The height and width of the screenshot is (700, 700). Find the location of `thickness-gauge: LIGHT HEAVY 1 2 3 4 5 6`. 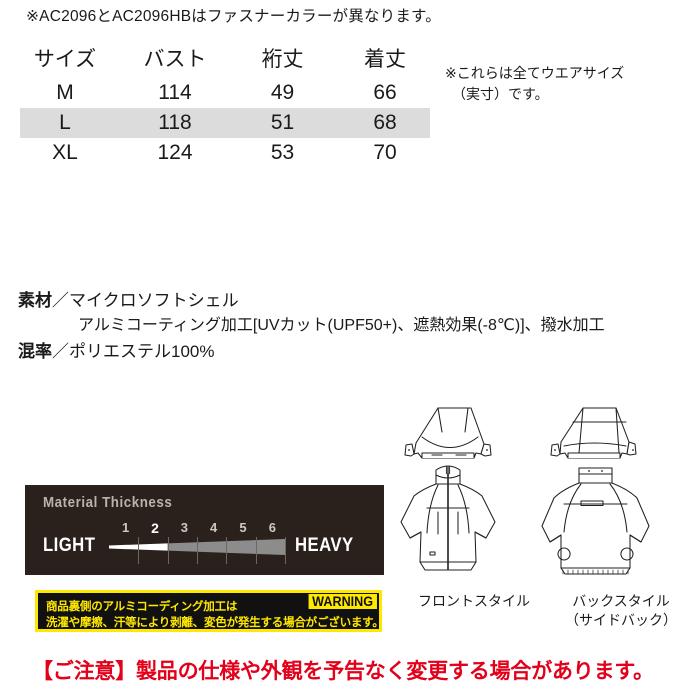

thickness-gauge: LIGHT HEAVY 1 2 3 4 5 6 is located at coordinates (208, 543).